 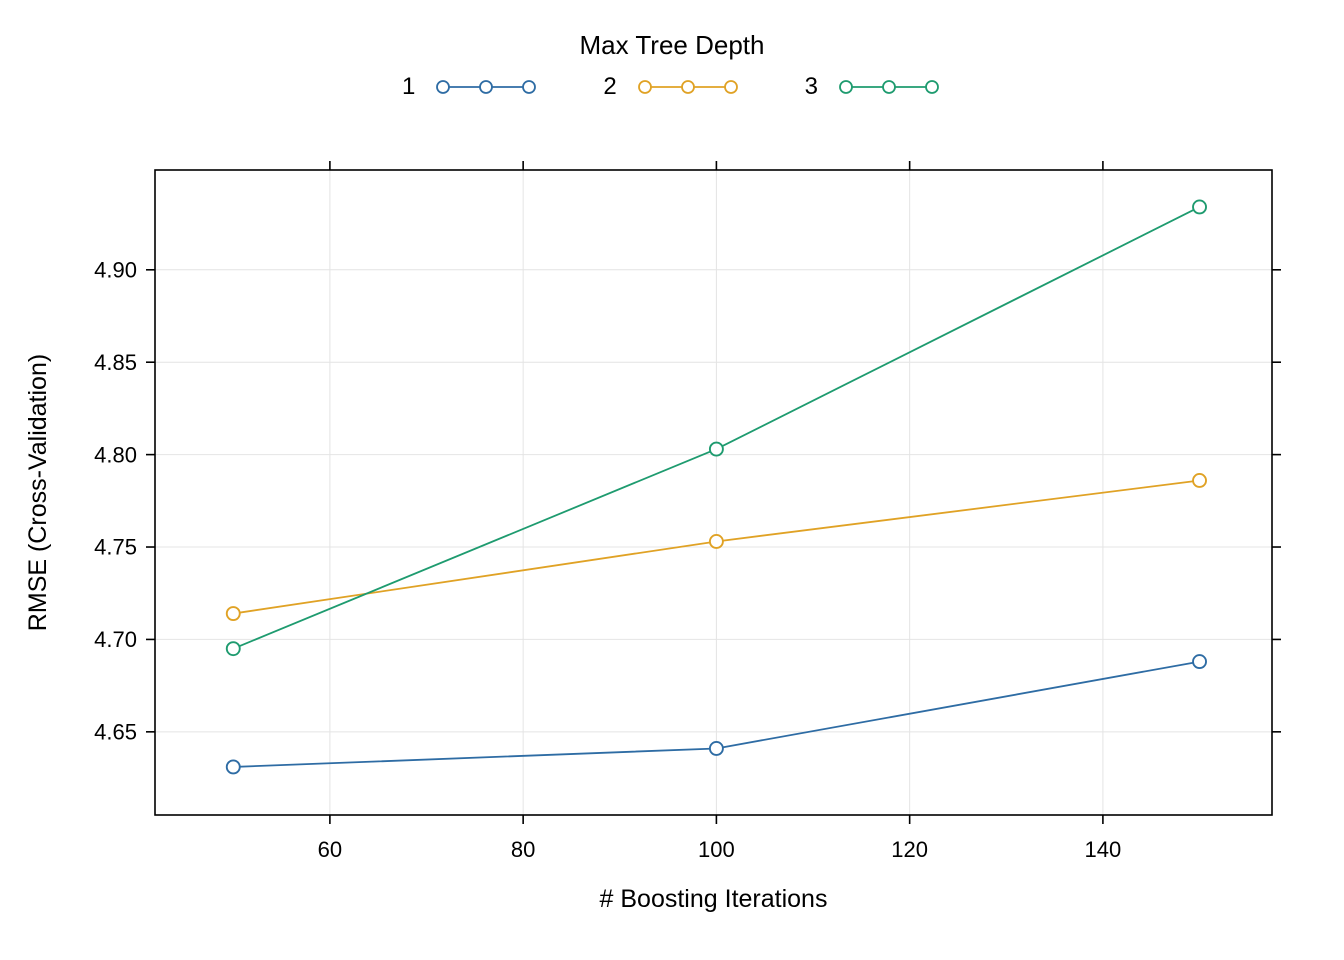 I want to click on legend-row: 1 2 3, so click(x=672, y=87).